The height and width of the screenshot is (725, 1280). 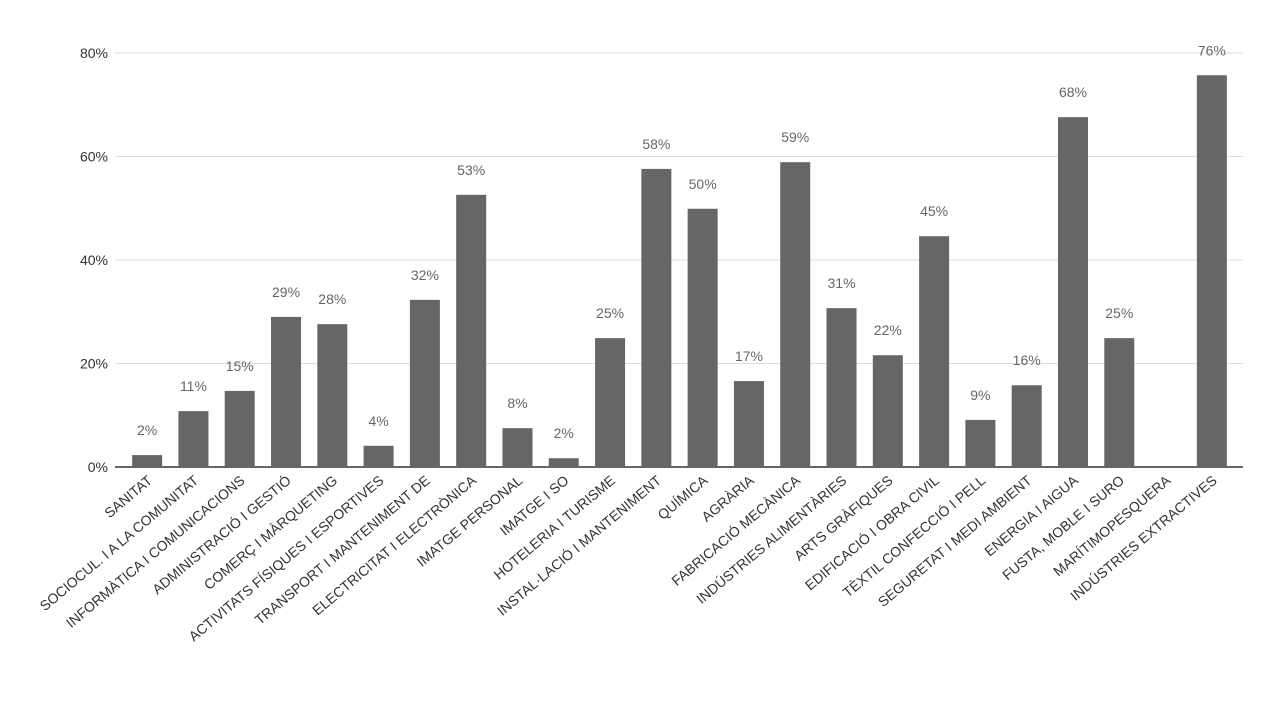 I want to click on value-label: 22%, so click(x=888, y=330).